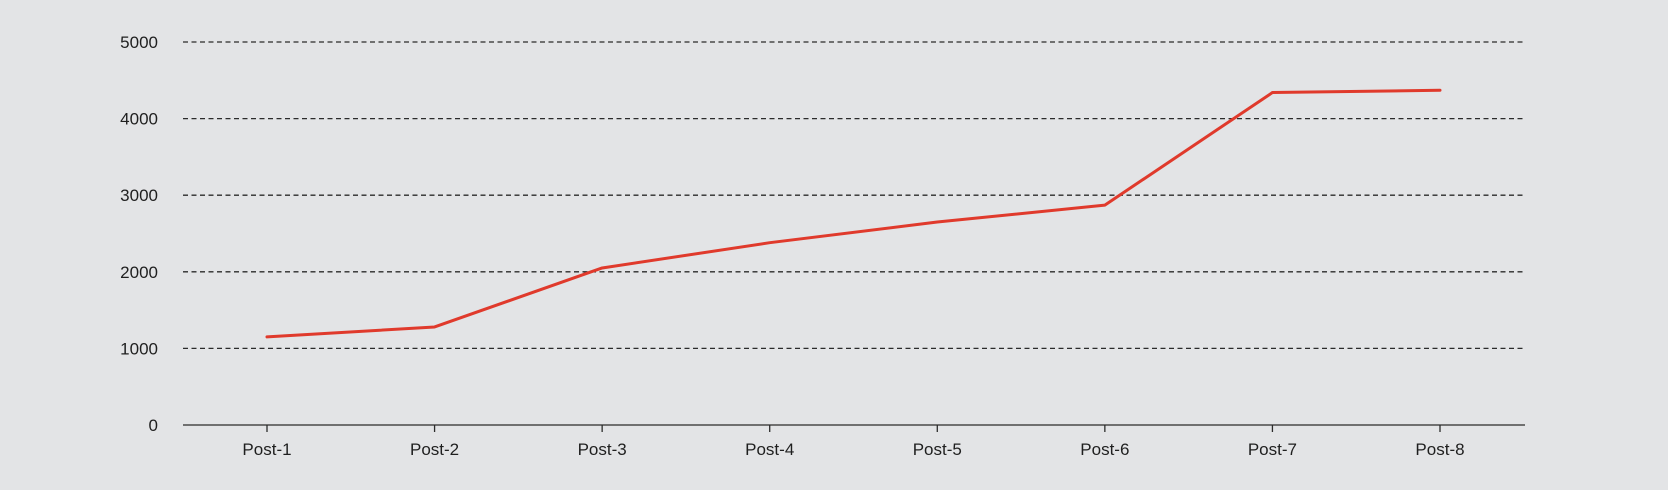  What do you see at coordinates (937, 449) in the screenshot?
I see `x-tick-label: Post-5` at bounding box center [937, 449].